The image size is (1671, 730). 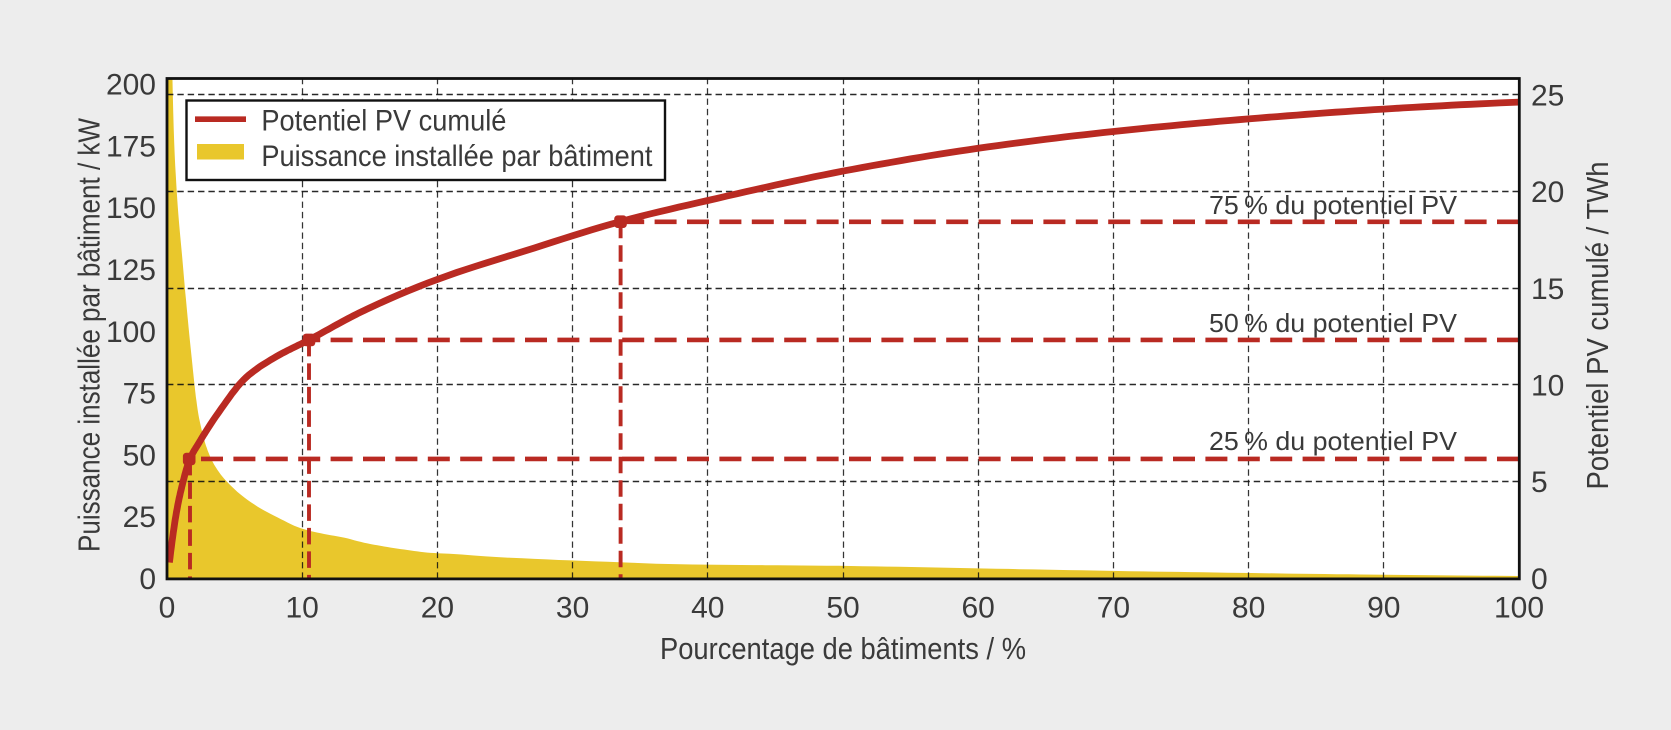 I want to click on svg-text: Pourcentage de bâtiments / %, so click(x=843, y=648).